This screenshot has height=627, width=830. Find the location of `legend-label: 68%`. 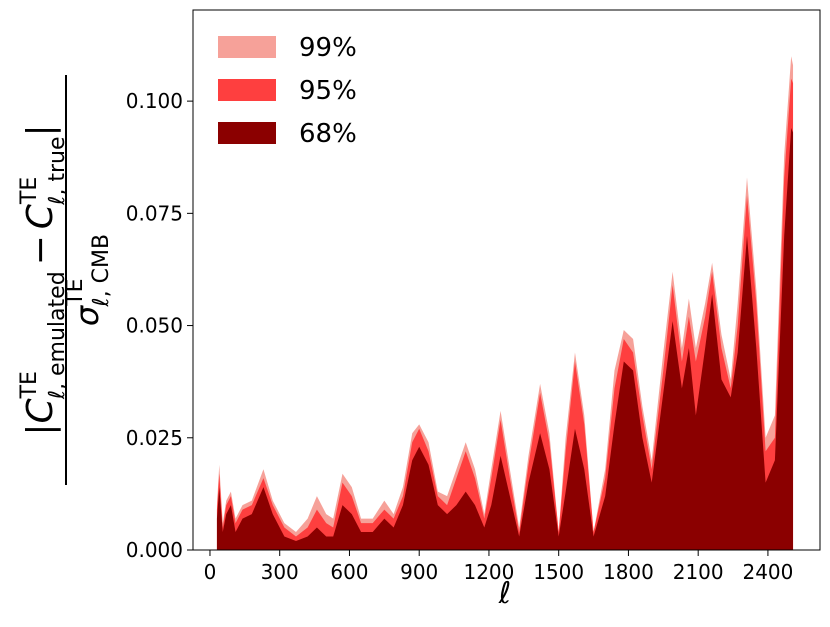

legend-label: 68% is located at coordinates (328, 134).